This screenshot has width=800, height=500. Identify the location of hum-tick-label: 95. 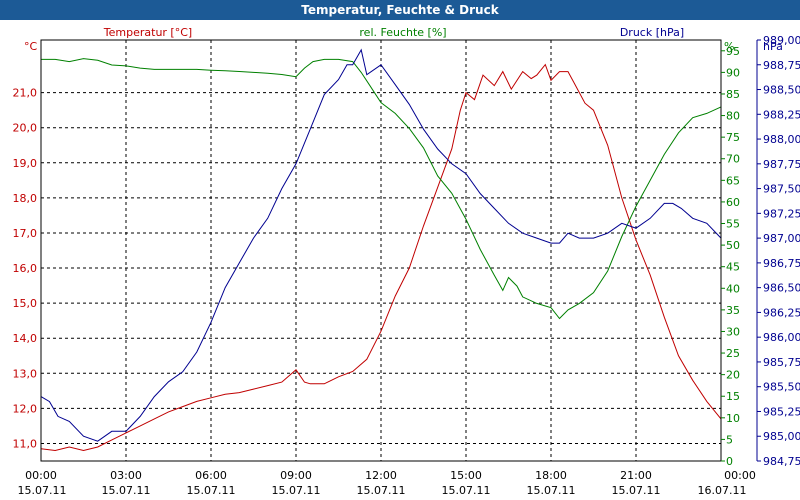
(733, 51).